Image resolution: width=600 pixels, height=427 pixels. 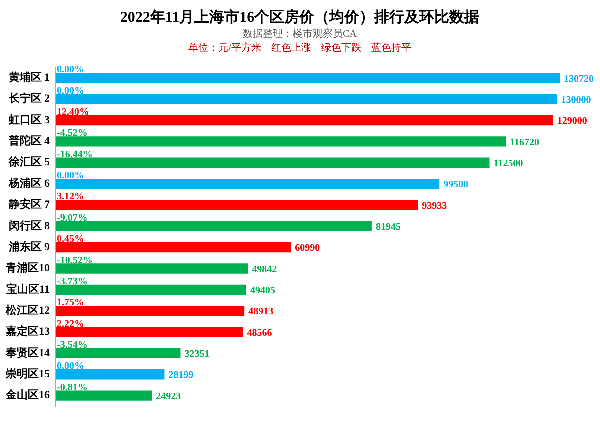 I want to click on data-label: 48913, so click(x=261, y=312).